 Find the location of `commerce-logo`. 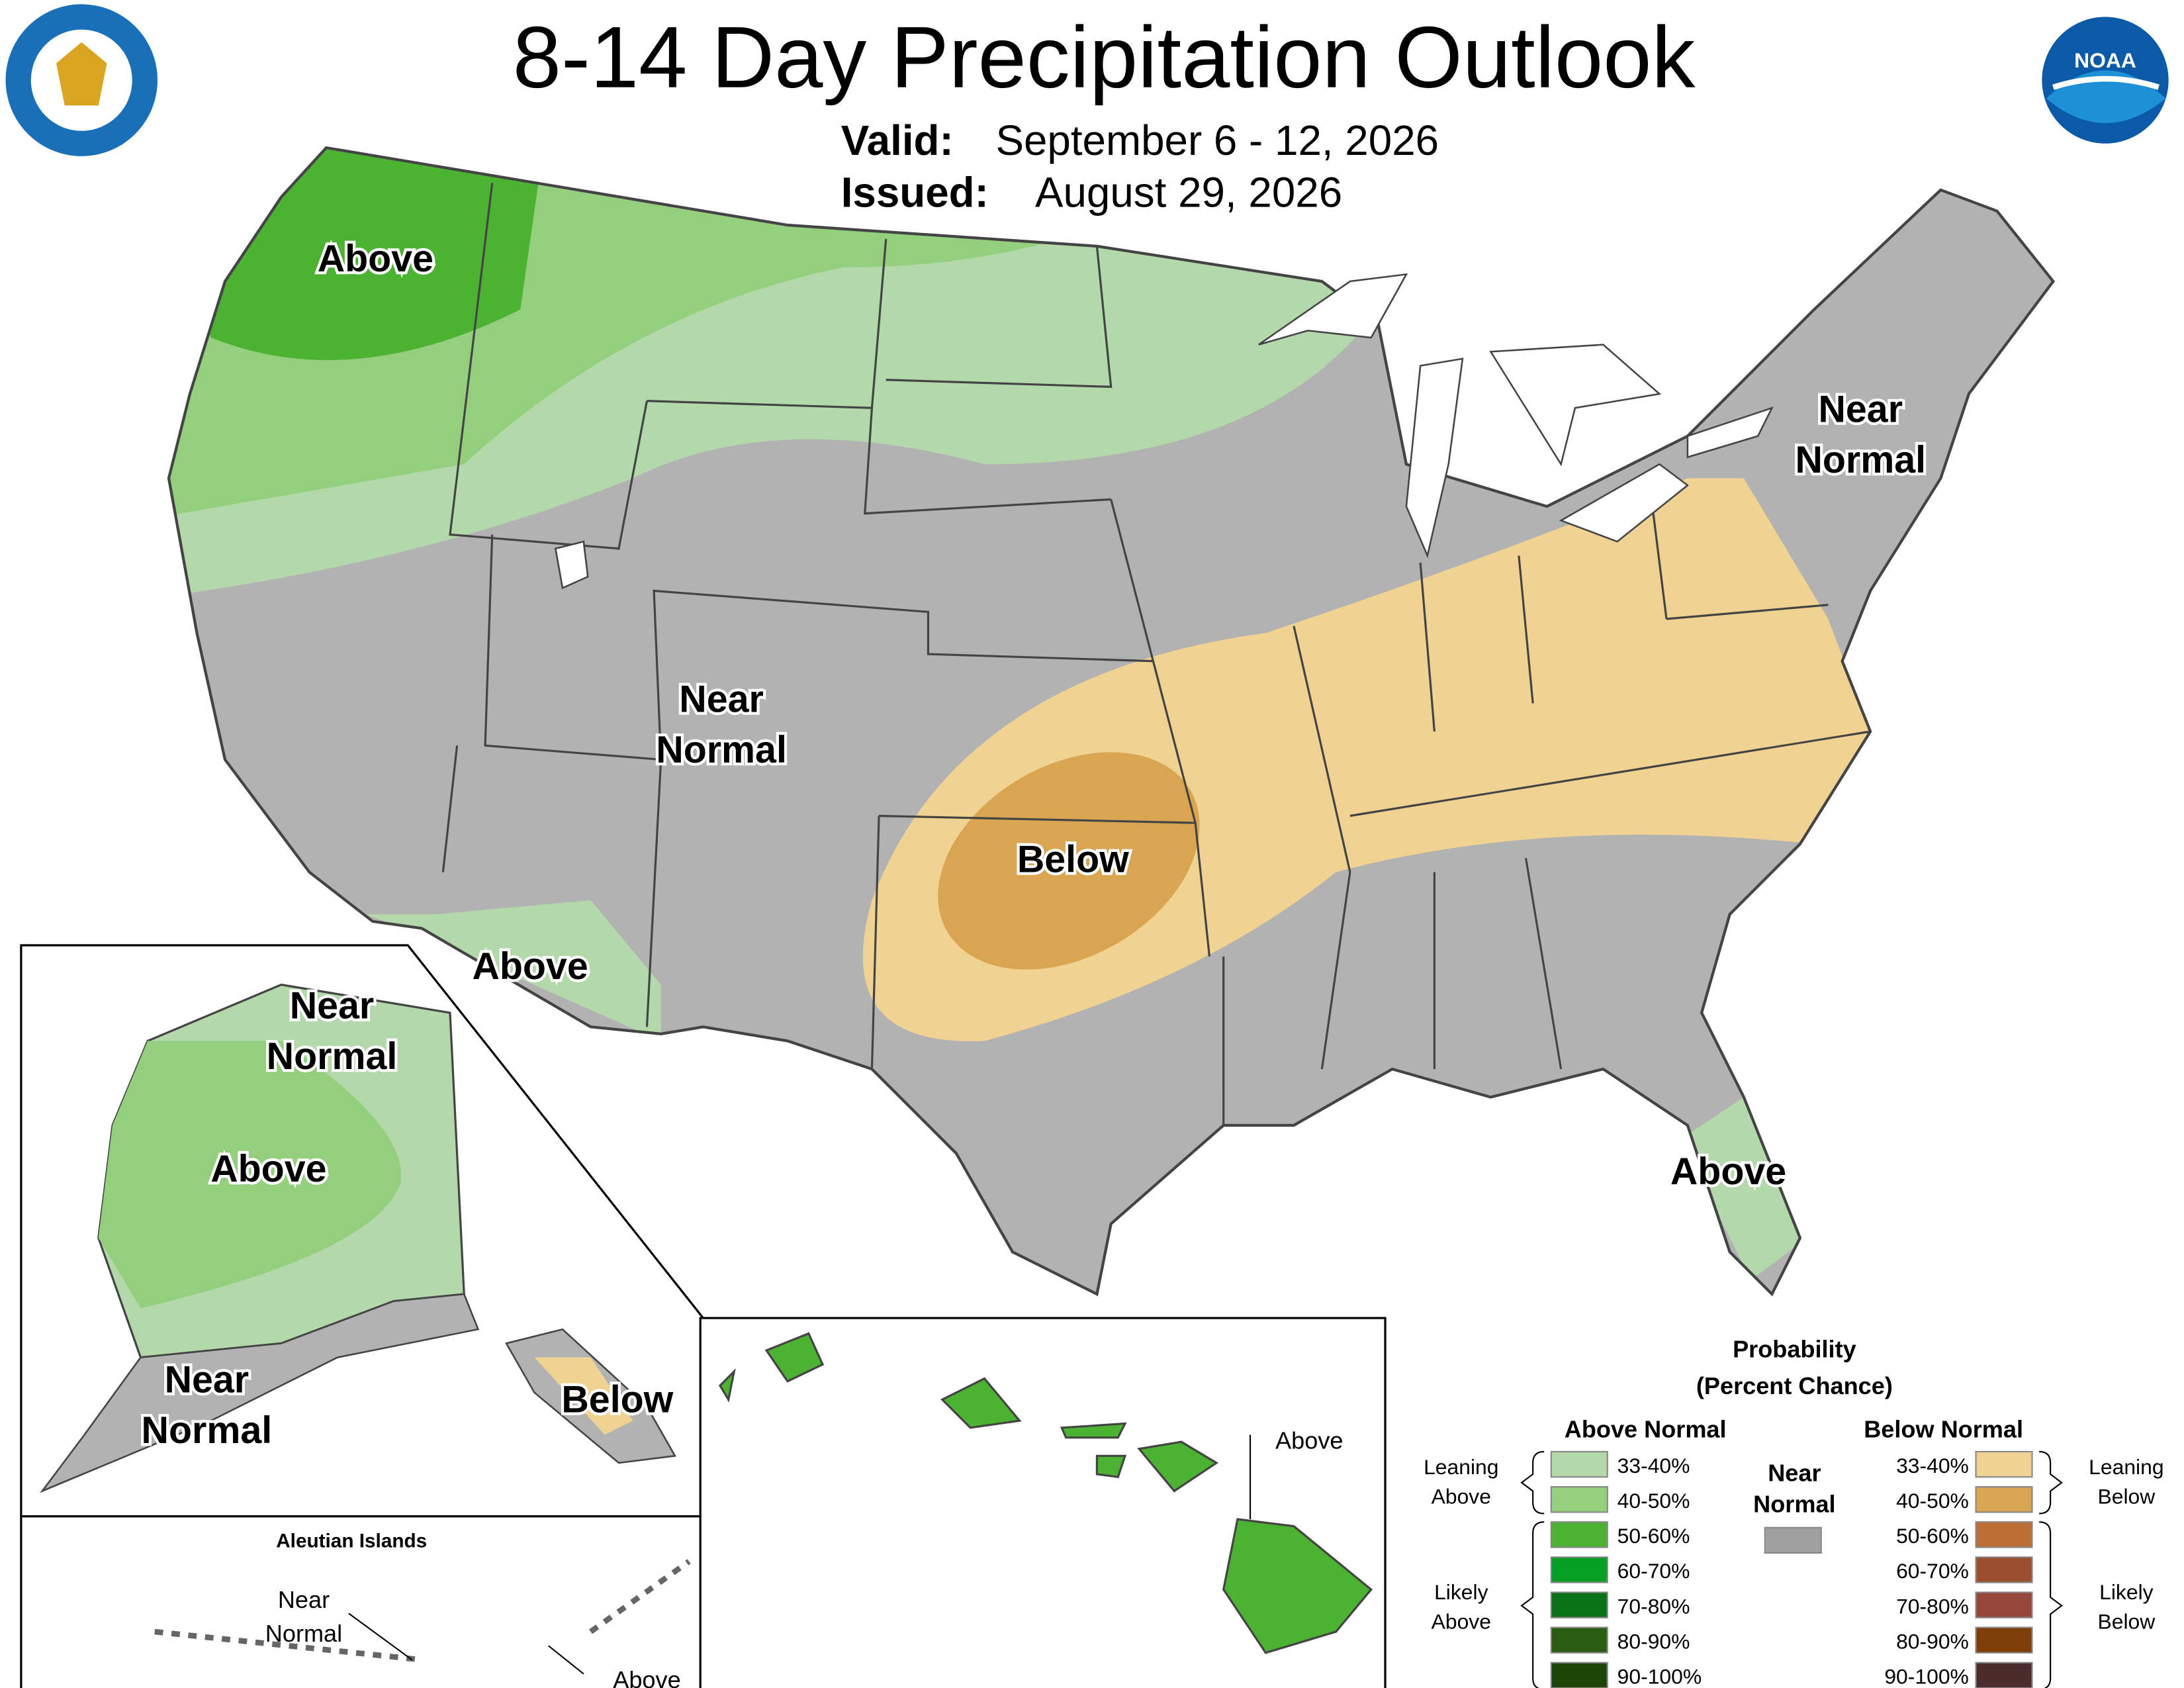

commerce-logo is located at coordinates (81, 80).